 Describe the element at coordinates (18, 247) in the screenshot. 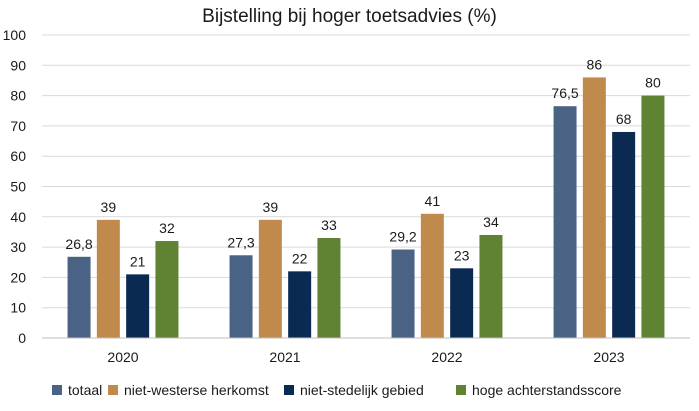

I see `y-tick-label: 30` at that location.